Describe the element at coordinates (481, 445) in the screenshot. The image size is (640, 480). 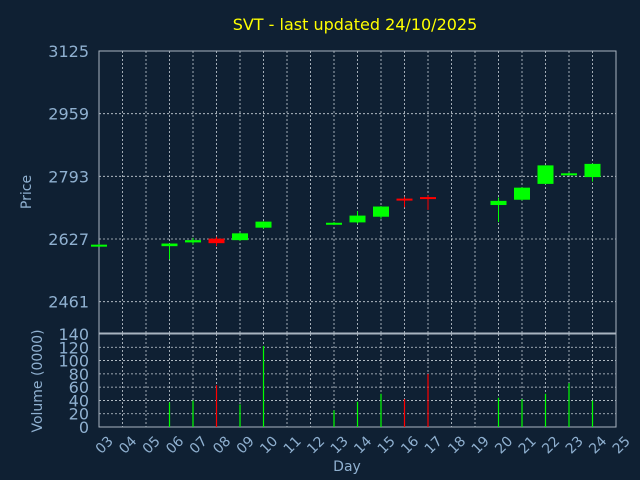
I see `day-tick-label: 19` at that location.